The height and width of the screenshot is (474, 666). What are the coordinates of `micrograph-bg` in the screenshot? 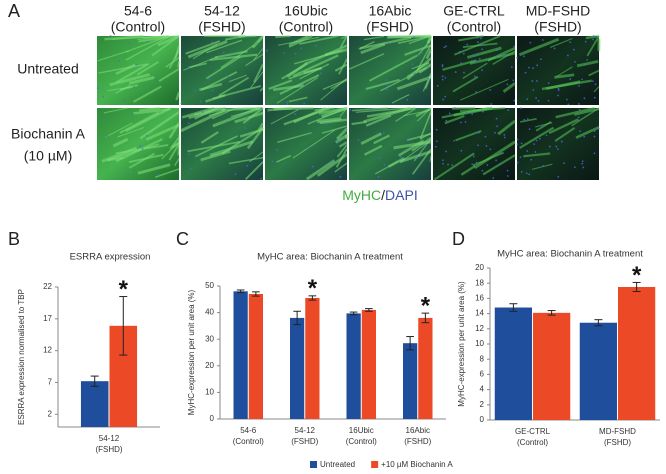 It's located at (138, 144).